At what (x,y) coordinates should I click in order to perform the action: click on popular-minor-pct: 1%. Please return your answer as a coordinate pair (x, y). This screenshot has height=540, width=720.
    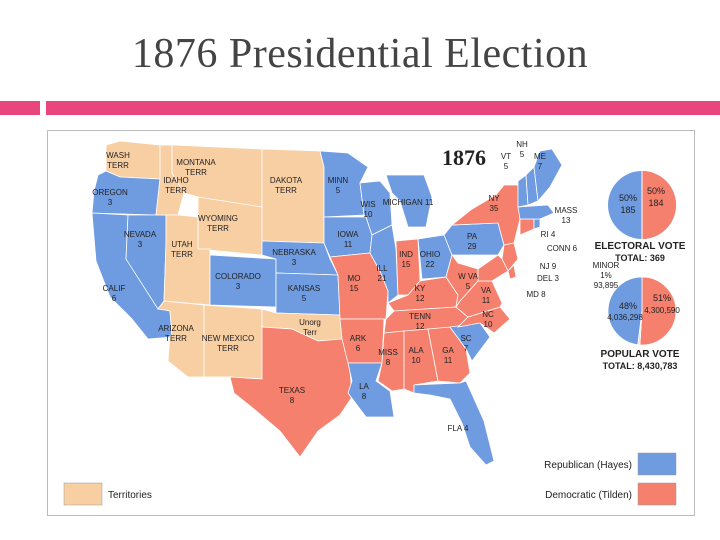
    Looking at the image, I should click on (606, 275).